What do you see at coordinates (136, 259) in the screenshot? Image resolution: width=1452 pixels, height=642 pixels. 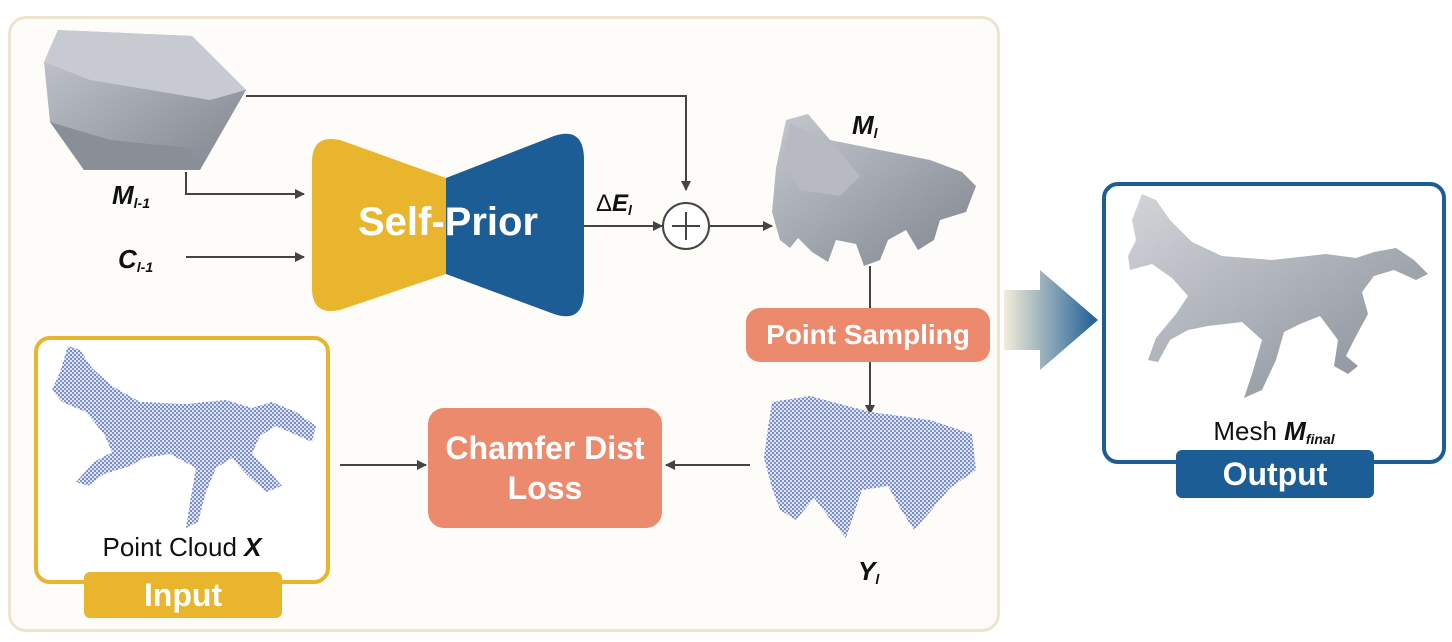 I see `label-c-prev: Cl-1` at bounding box center [136, 259].